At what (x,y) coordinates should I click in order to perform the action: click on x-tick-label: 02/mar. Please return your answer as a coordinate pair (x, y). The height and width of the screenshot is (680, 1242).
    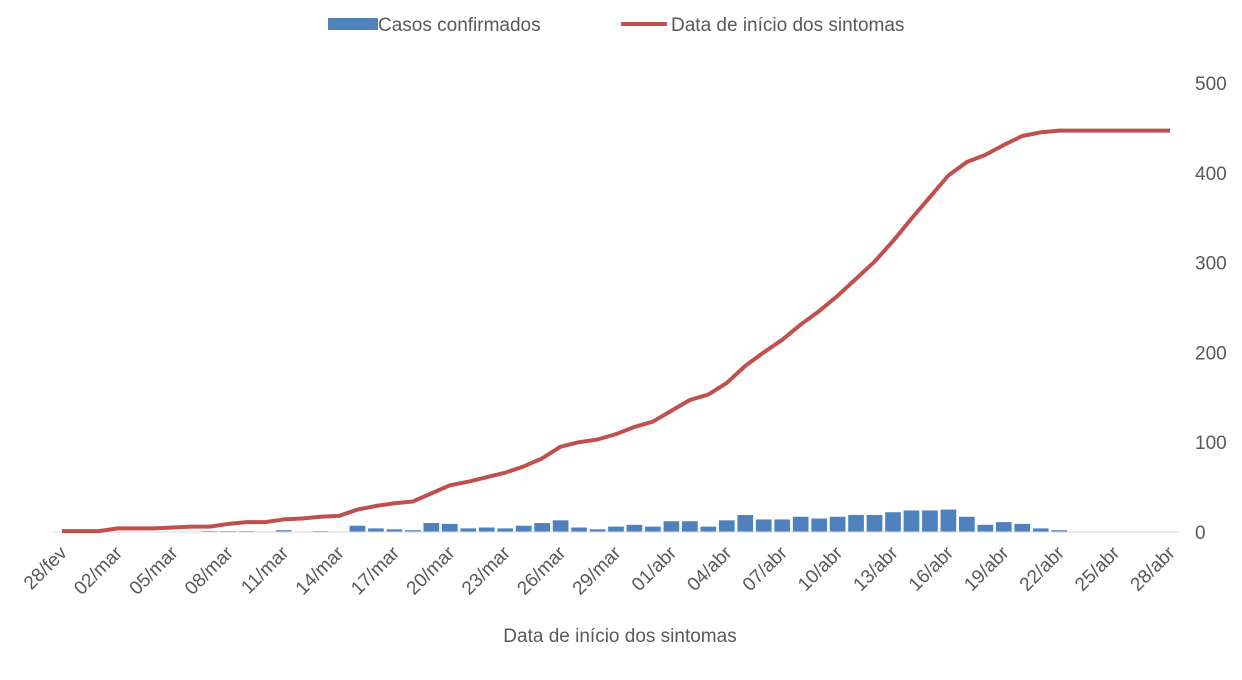
    Looking at the image, I should click on (98, 570).